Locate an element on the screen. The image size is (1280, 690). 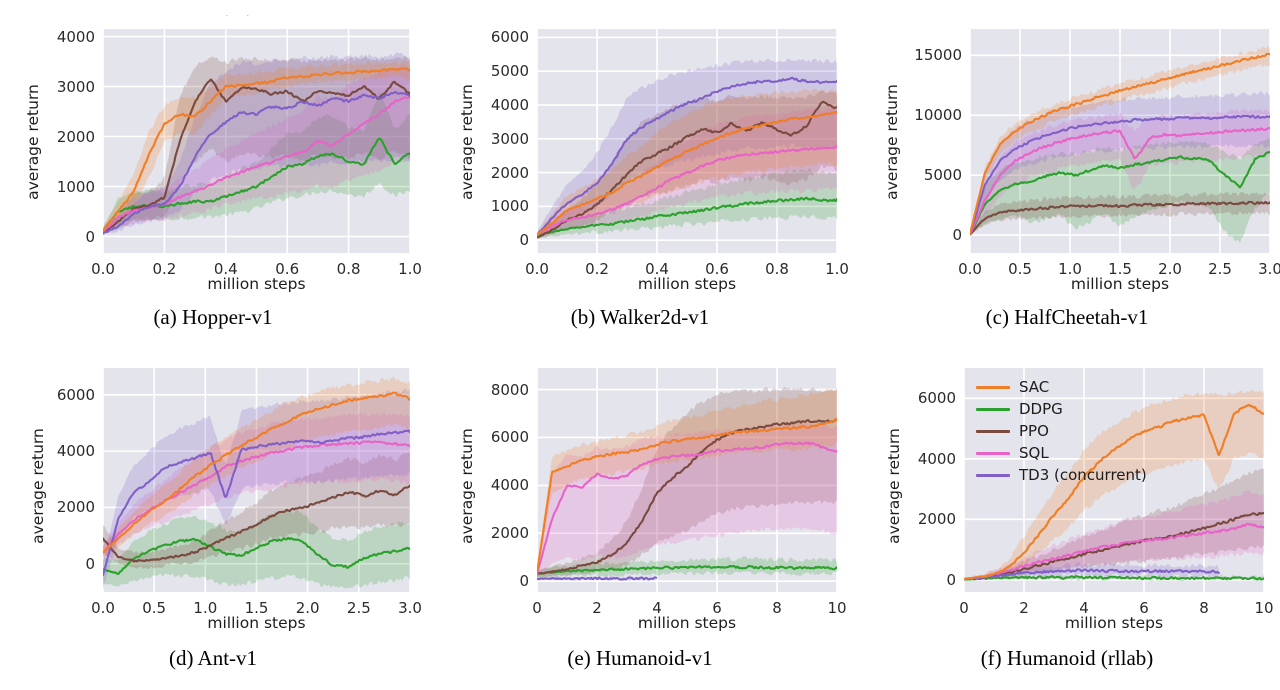
legend-item: SQL is located at coordinates (1061, 453).